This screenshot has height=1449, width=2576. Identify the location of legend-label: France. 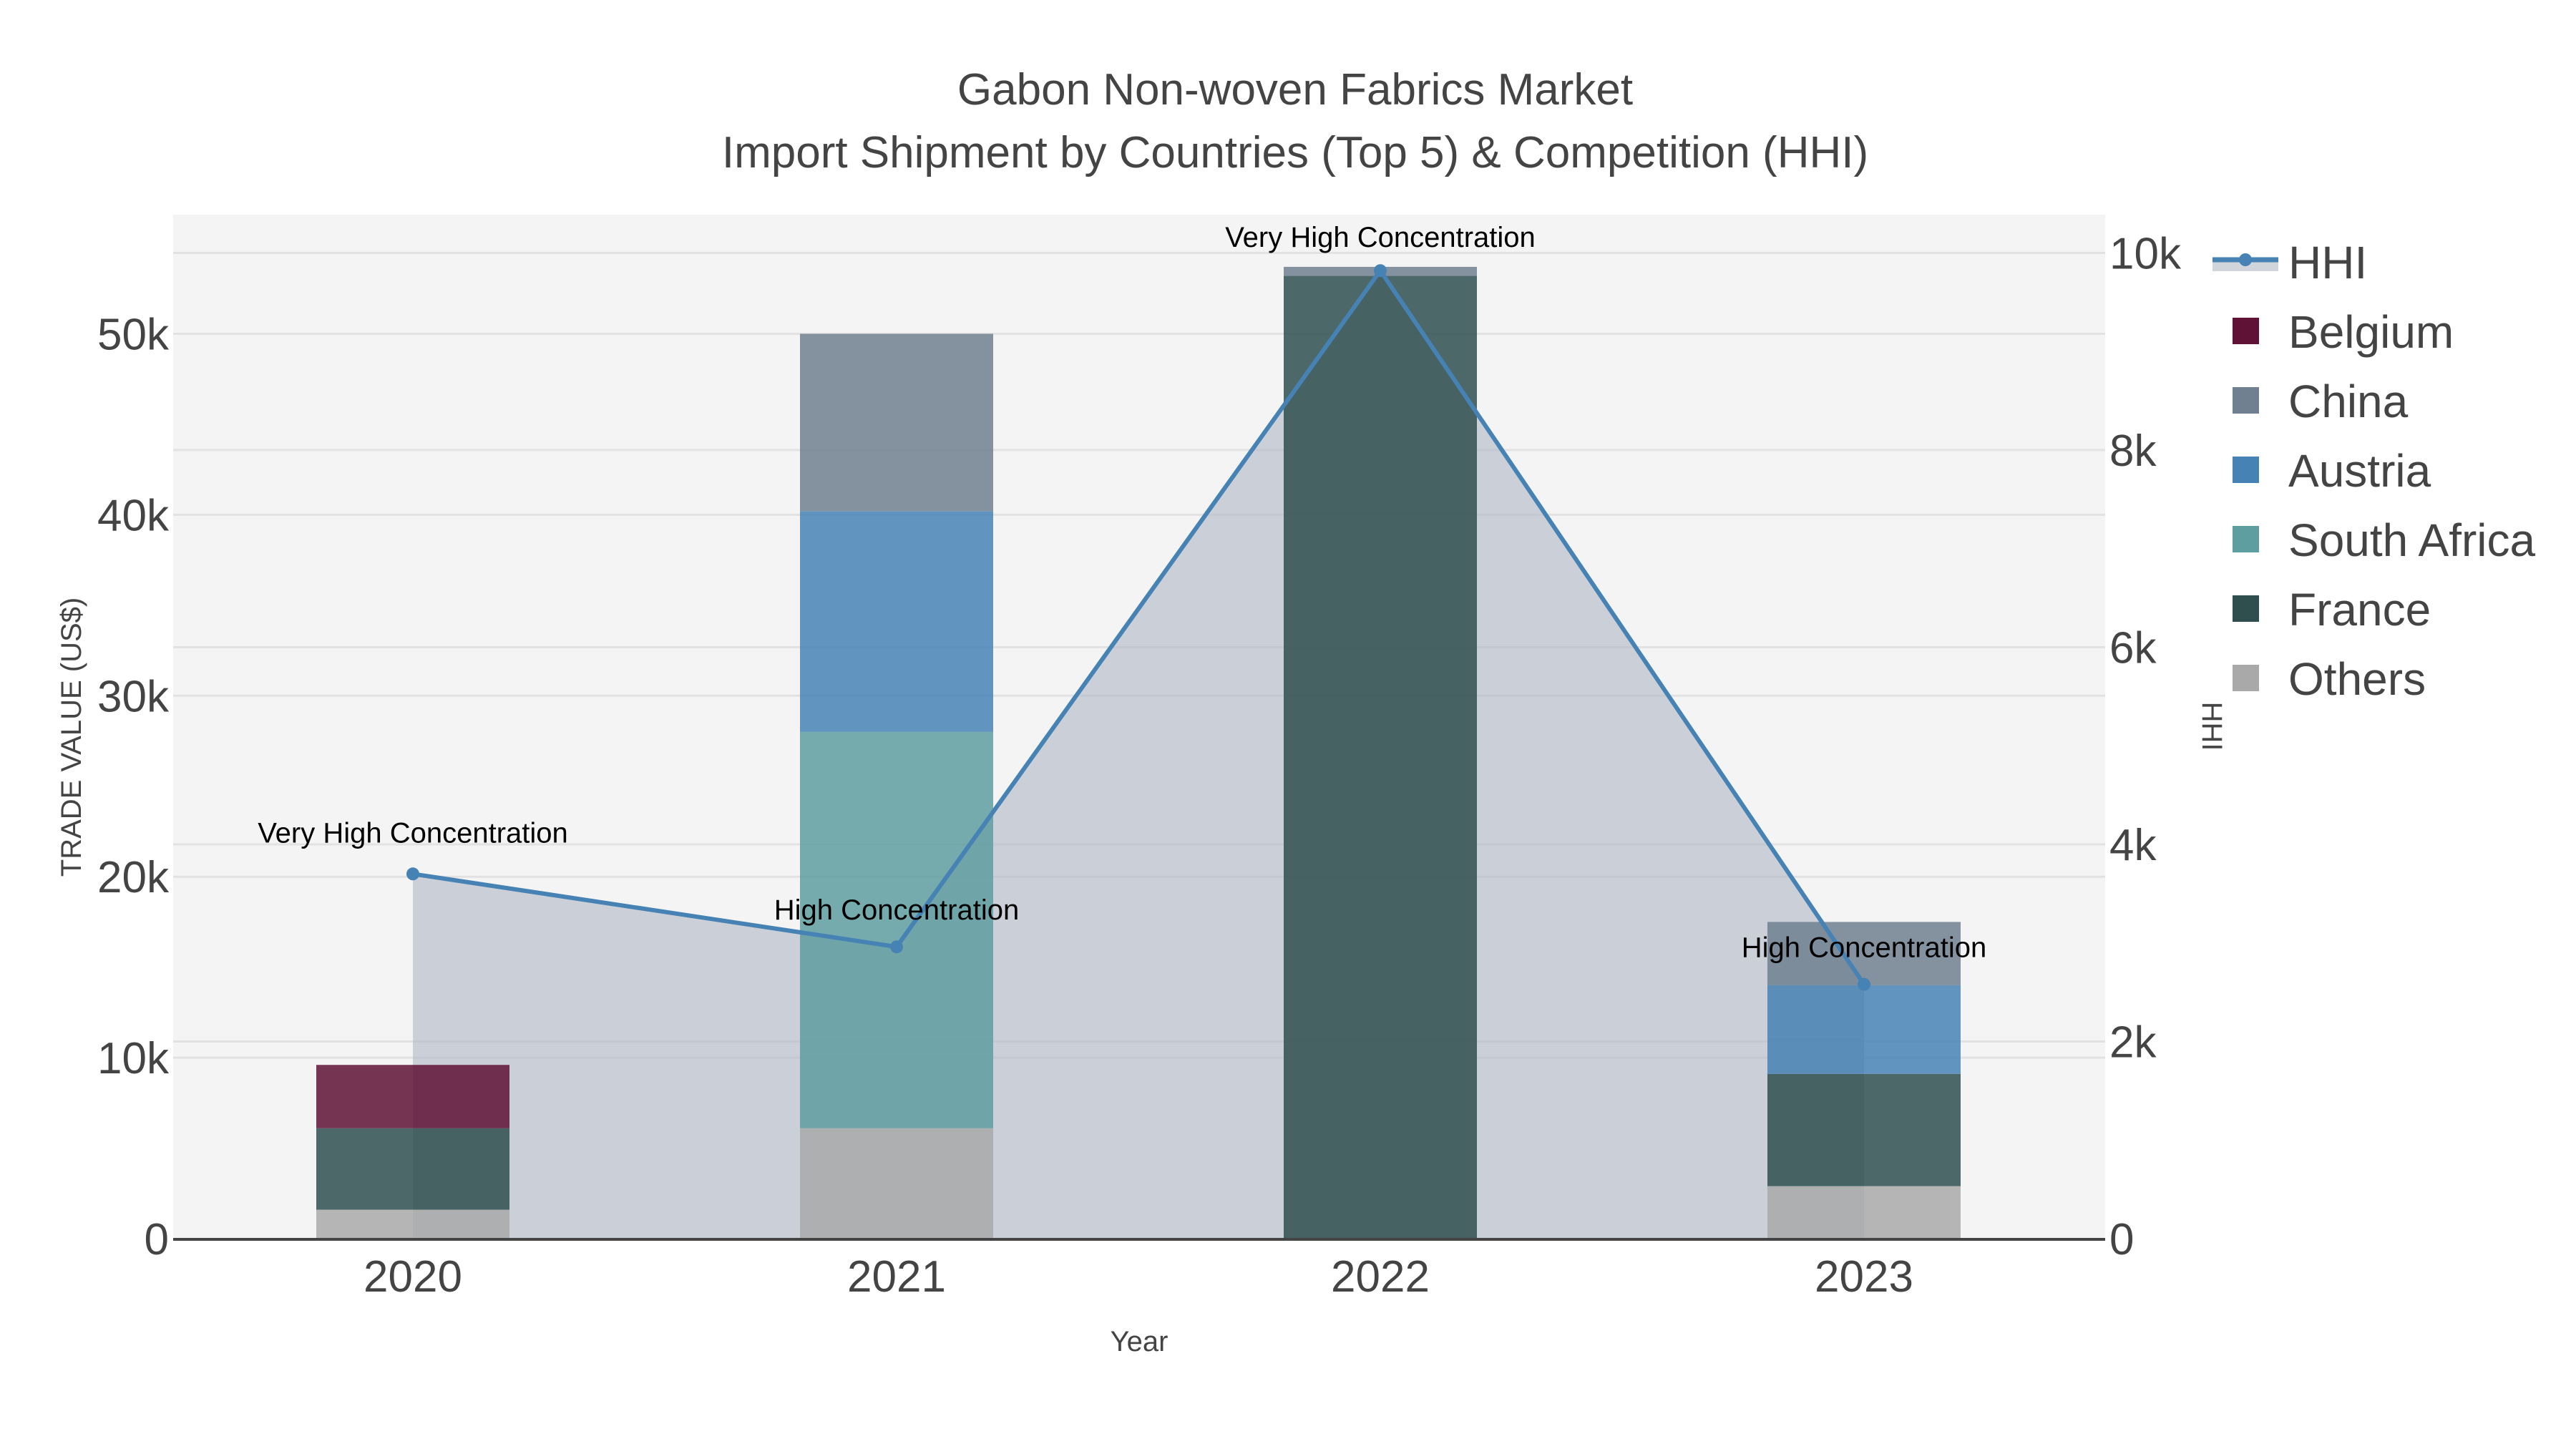
(2359, 609).